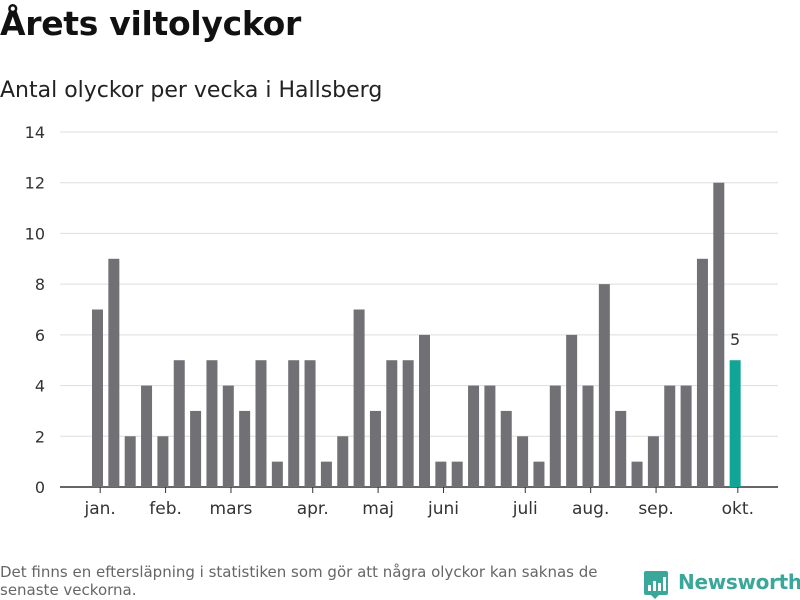  I want to click on y-tick-label: 10, so click(35, 233).